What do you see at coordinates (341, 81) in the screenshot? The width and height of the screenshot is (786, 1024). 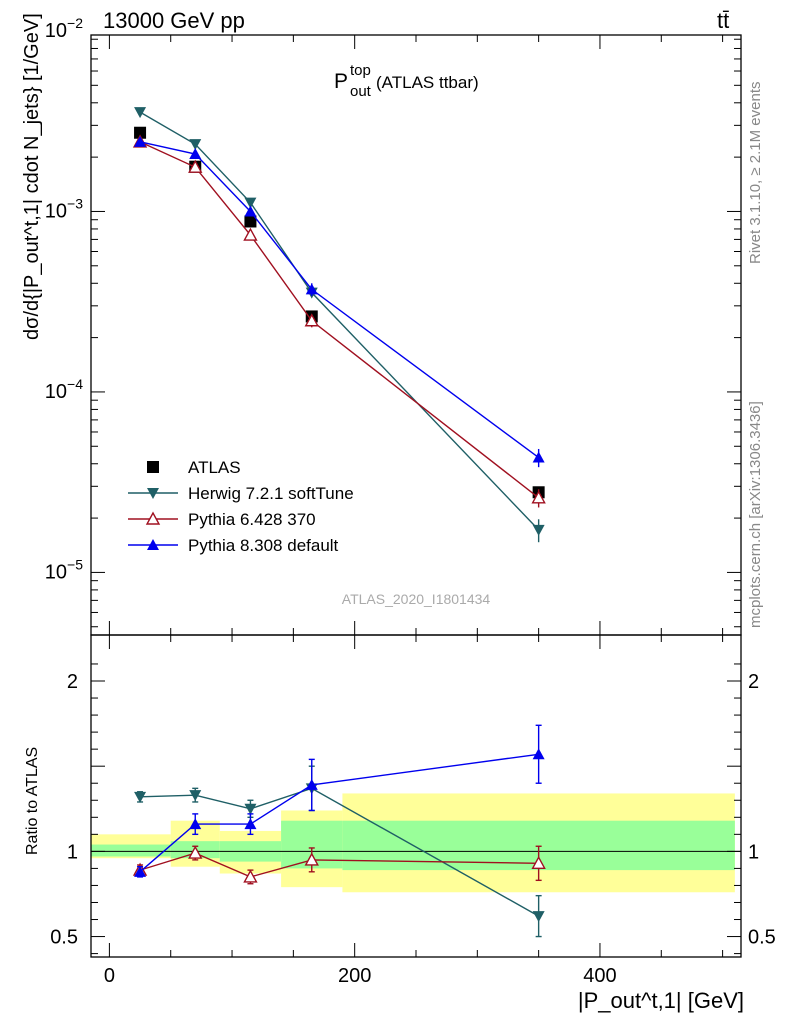 I see `title-main: P` at bounding box center [341, 81].